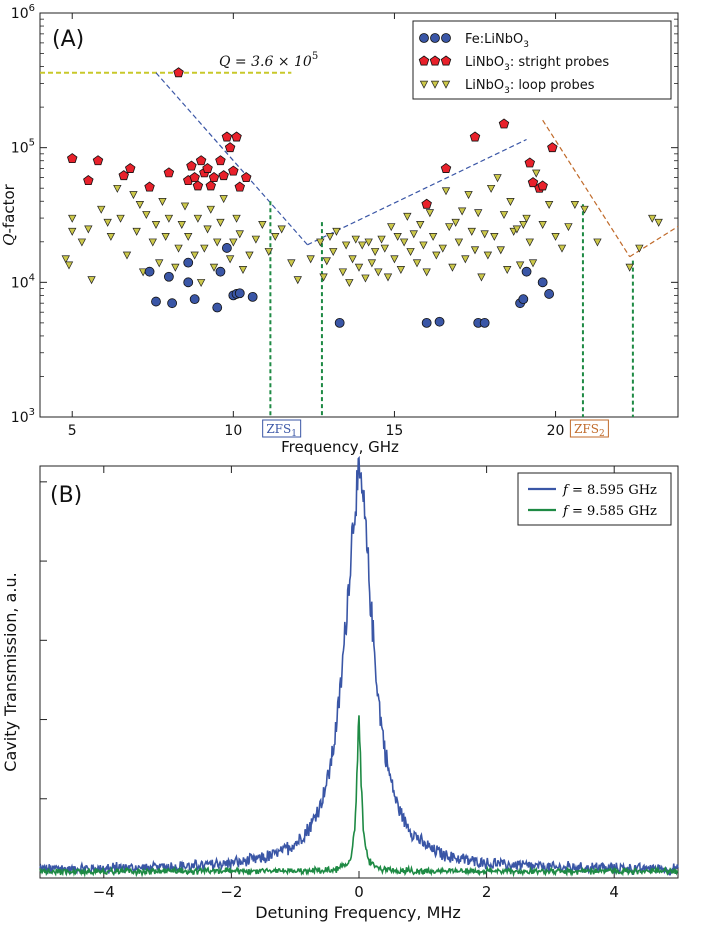 The image size is (704, 925). I want to click on panel-b-tick-labels: −4 −2 0 2 4, so click(356, 892).